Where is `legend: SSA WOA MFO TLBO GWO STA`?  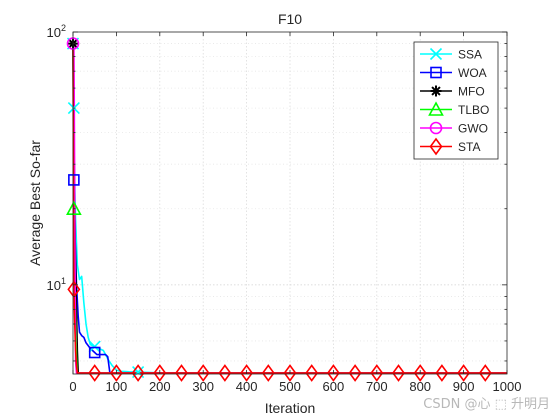 legend: SSA WOA MFO TLBO GWO STA is located at coordinates (456, 100).